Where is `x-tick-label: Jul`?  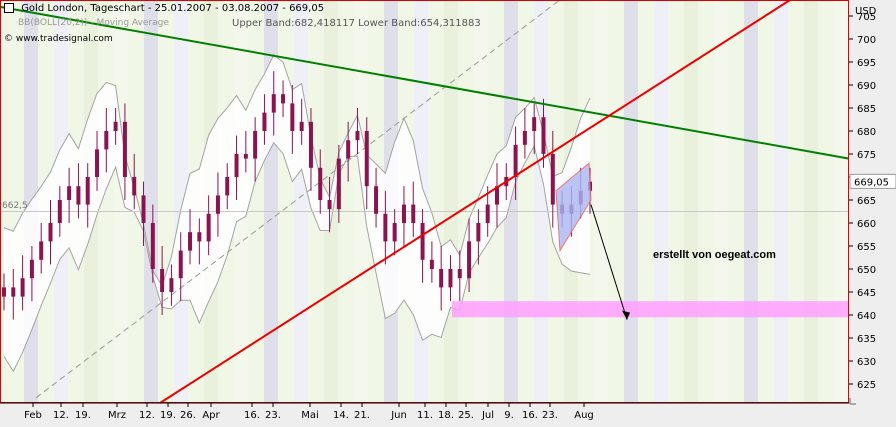
x-tick-label: Jul is located at coordinates (487, 415).